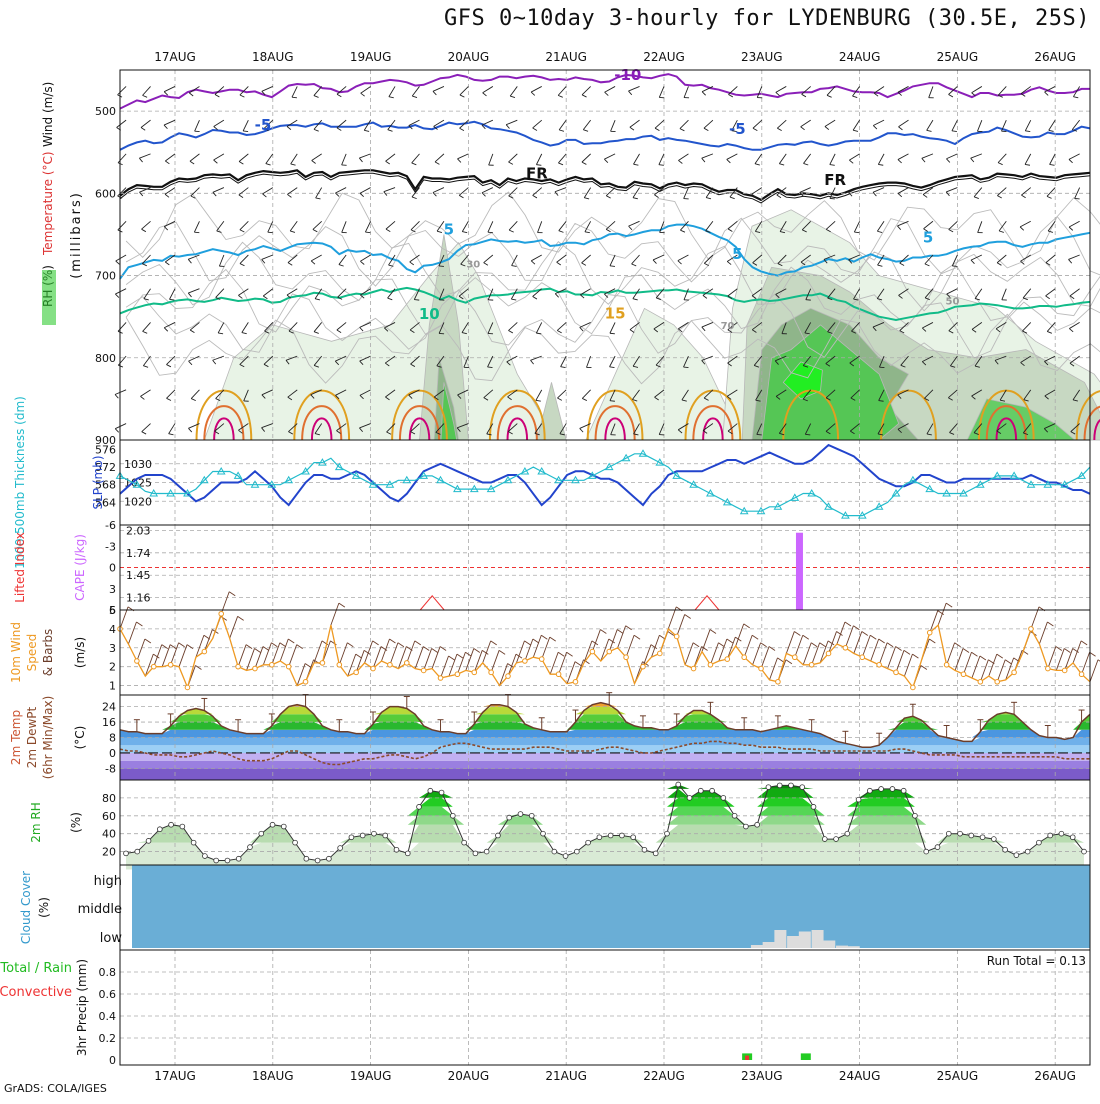  Describe the element at coordinates (860, 57) in the screenshot. I see `top-date-label-24AUG: 24AUG` at that location.